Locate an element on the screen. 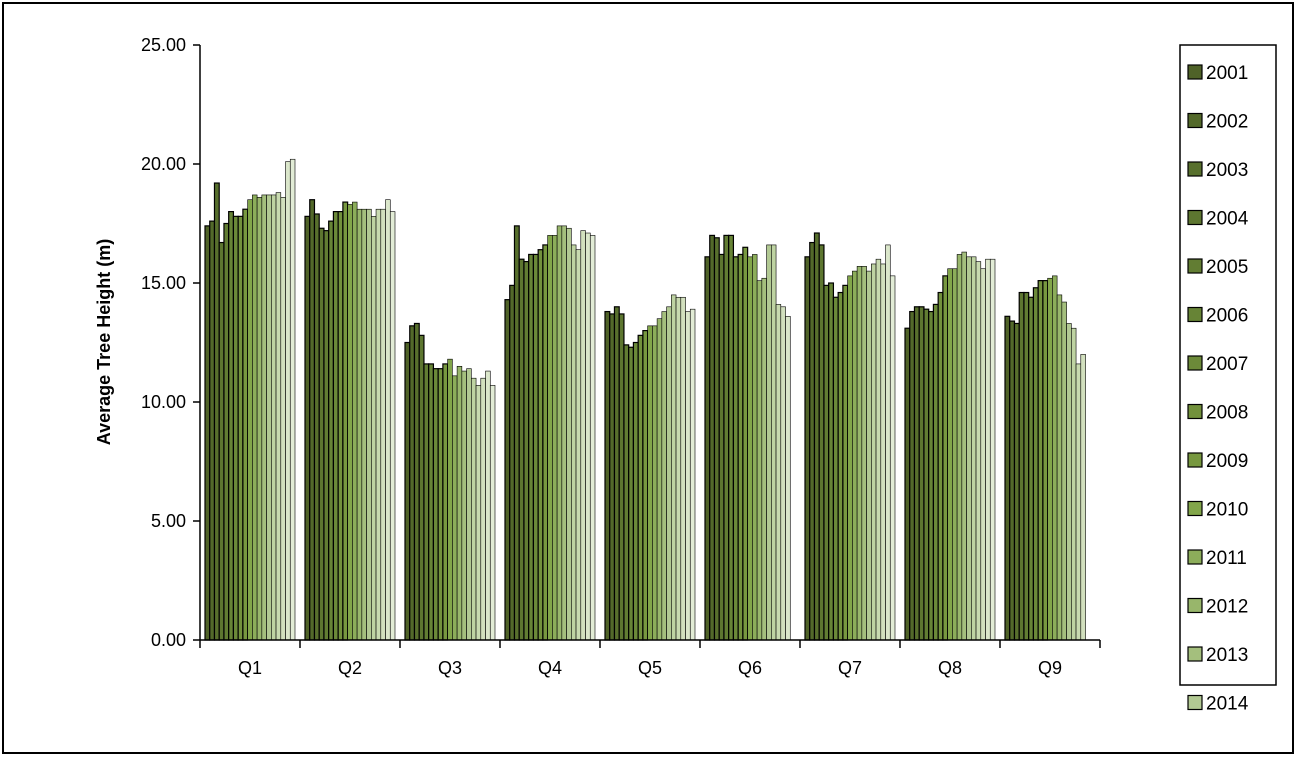 This screenshot has width=1299, height=758. bar-q3-2019 is located at coordinates (492, 513).